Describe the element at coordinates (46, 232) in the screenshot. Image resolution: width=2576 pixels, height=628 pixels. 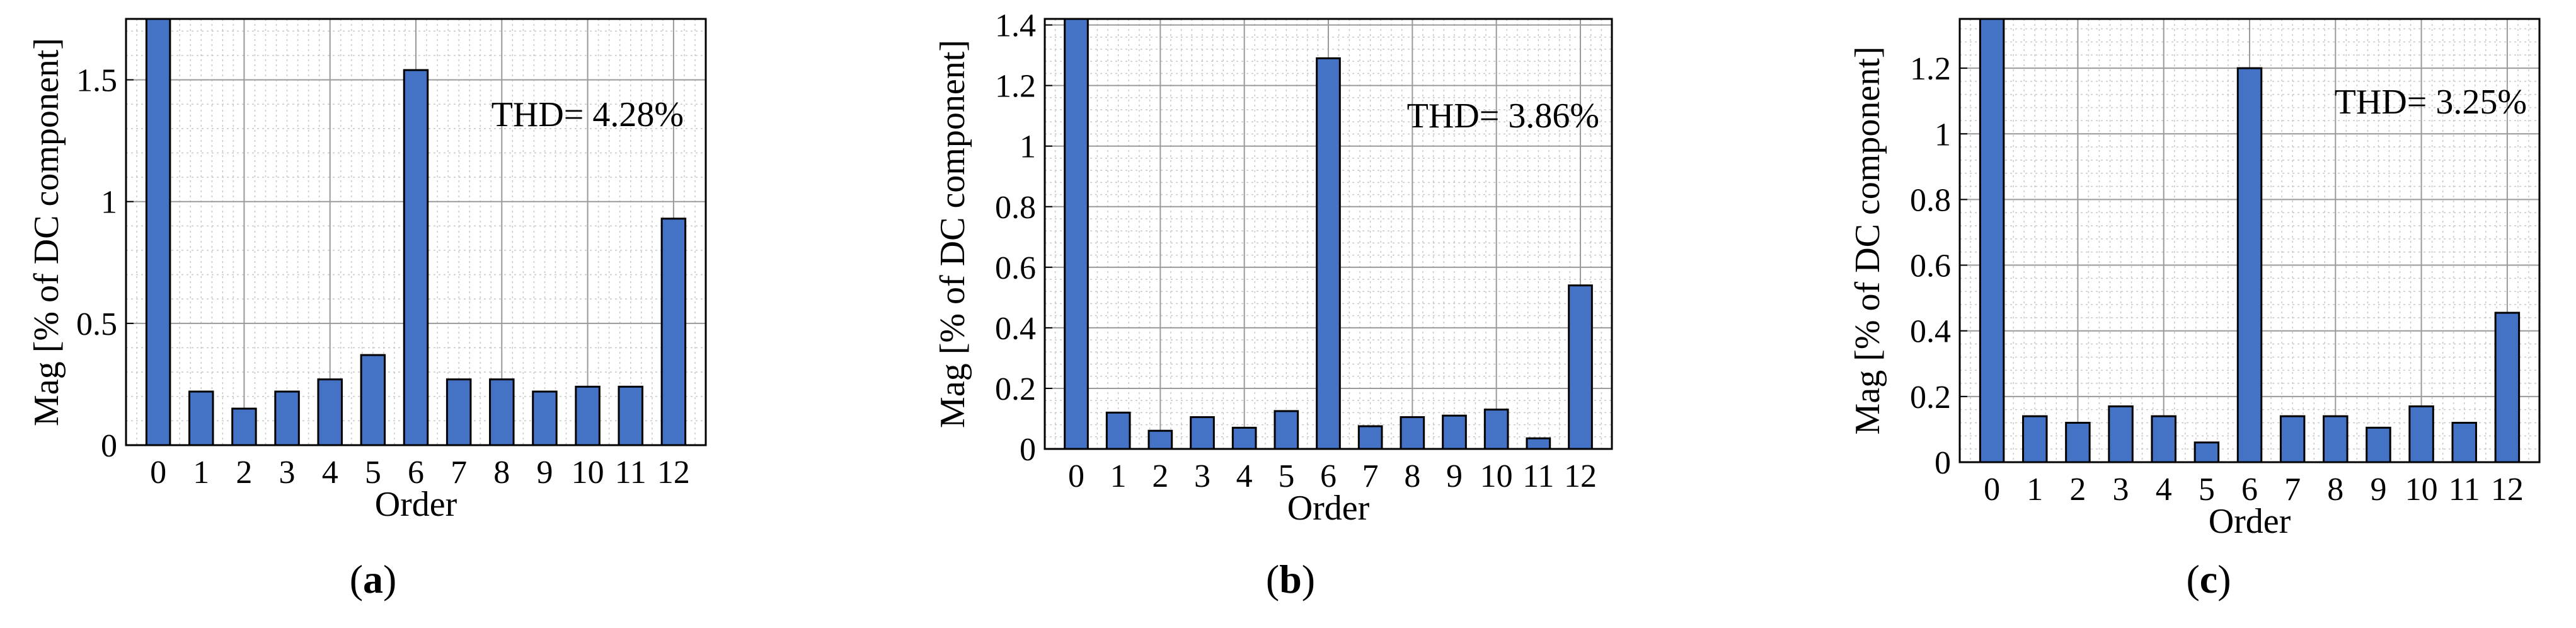
I see `y-axis-label: Mag [% of DC component]` at that location.